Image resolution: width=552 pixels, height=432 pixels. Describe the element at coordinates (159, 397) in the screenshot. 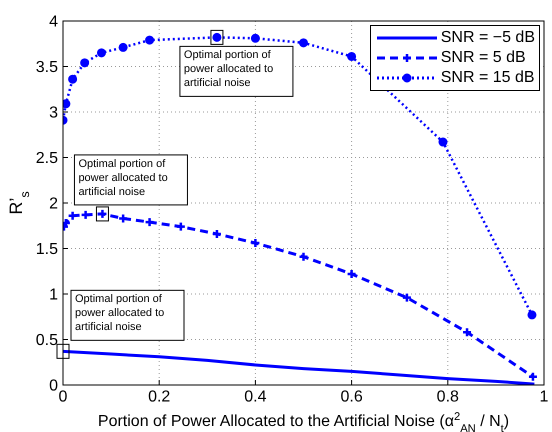

I see `x-tick-label: 0.2` at that location.